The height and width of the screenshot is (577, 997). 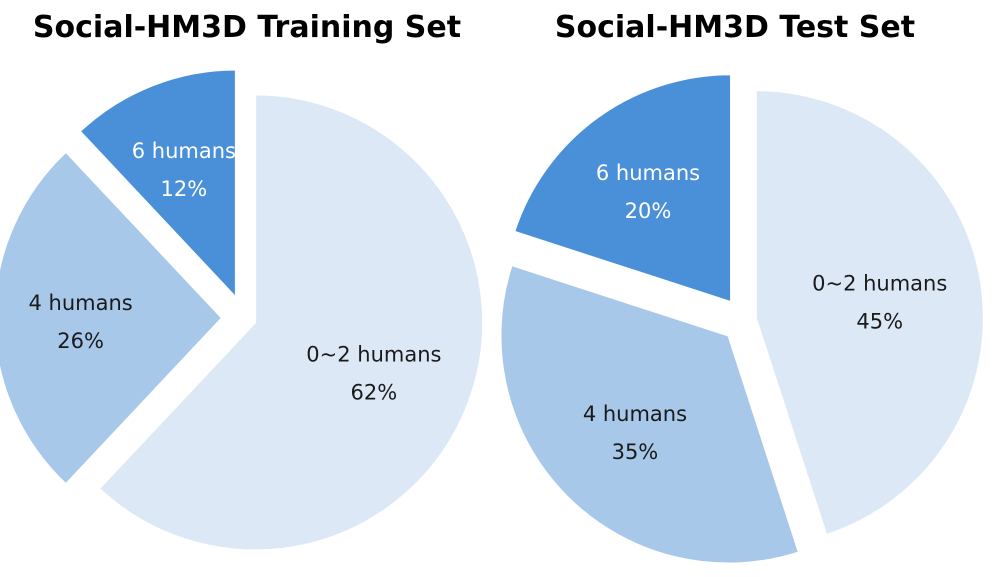 I want to click on test-slice-4-humans-label: 4 humans, so click(x=635, y=414).